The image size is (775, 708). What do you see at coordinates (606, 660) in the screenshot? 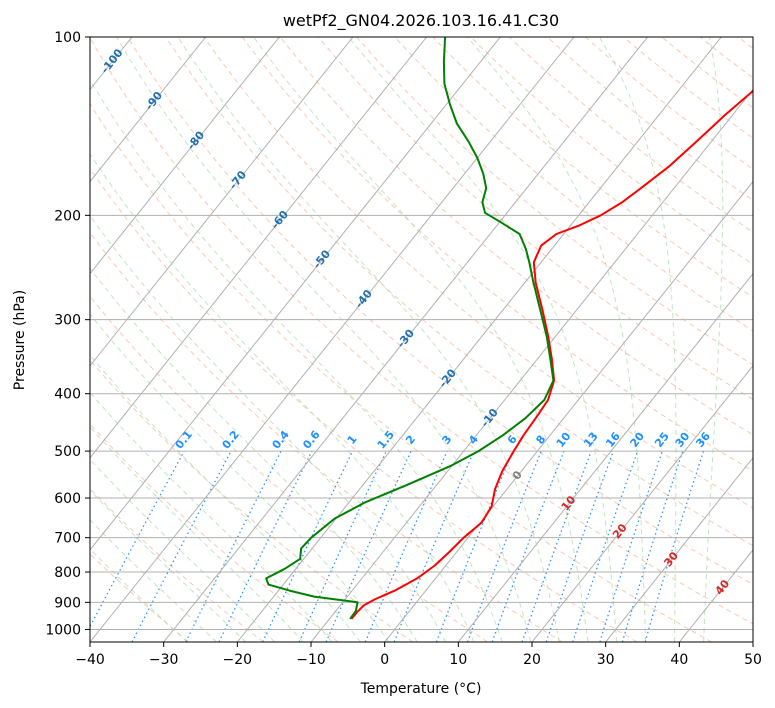
I see `x-tick-label: 30` at bounding box center [606, 660].